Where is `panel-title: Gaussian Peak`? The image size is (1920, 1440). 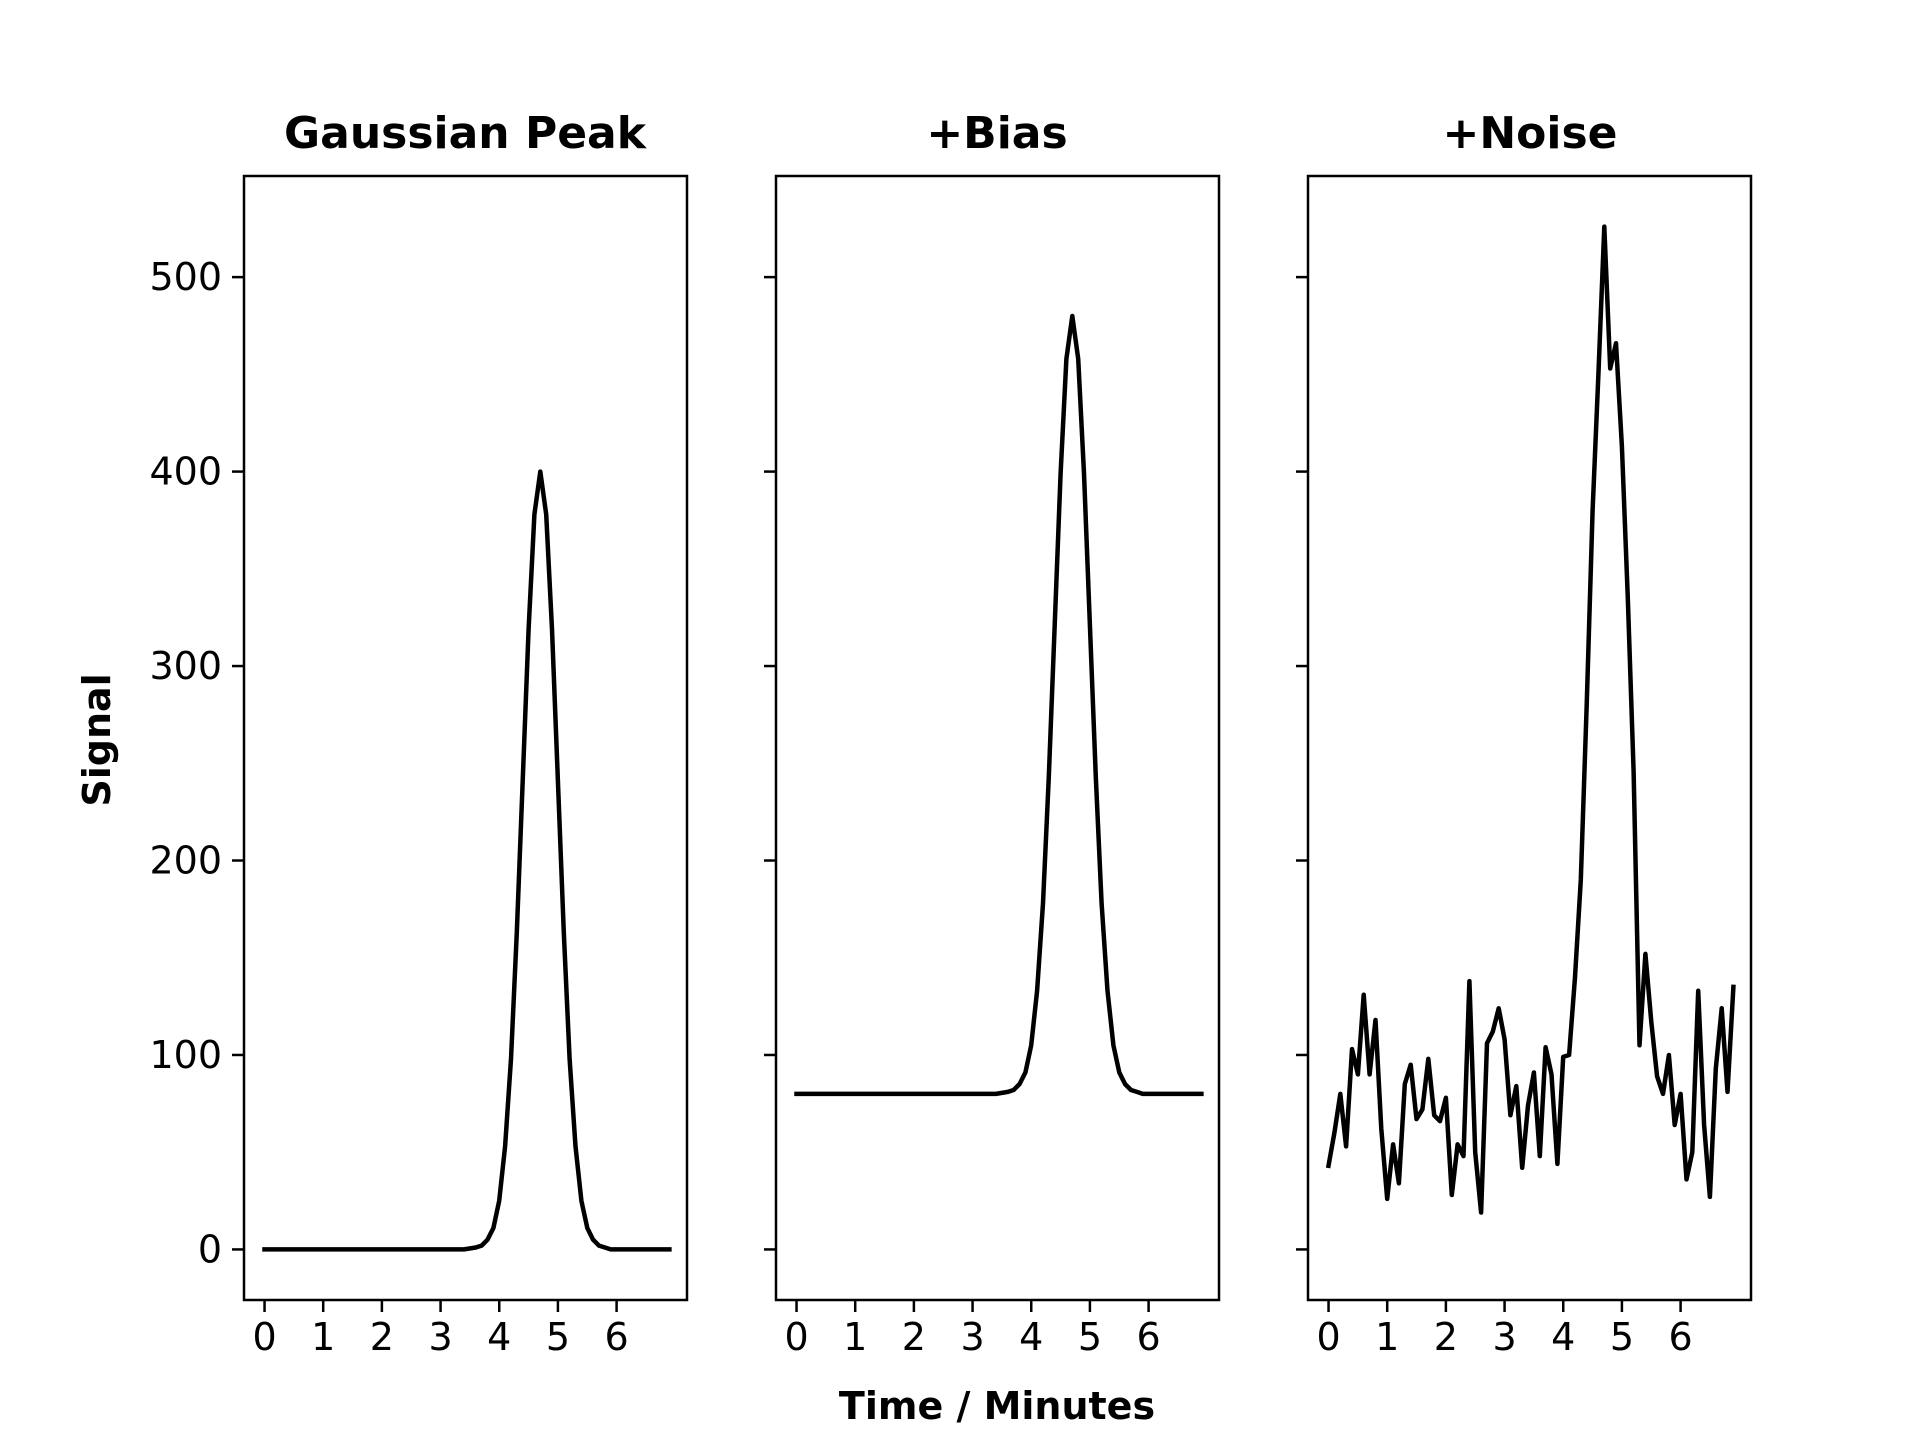 panel-title: Gaussian Peak is located at coordinates (466, 133).